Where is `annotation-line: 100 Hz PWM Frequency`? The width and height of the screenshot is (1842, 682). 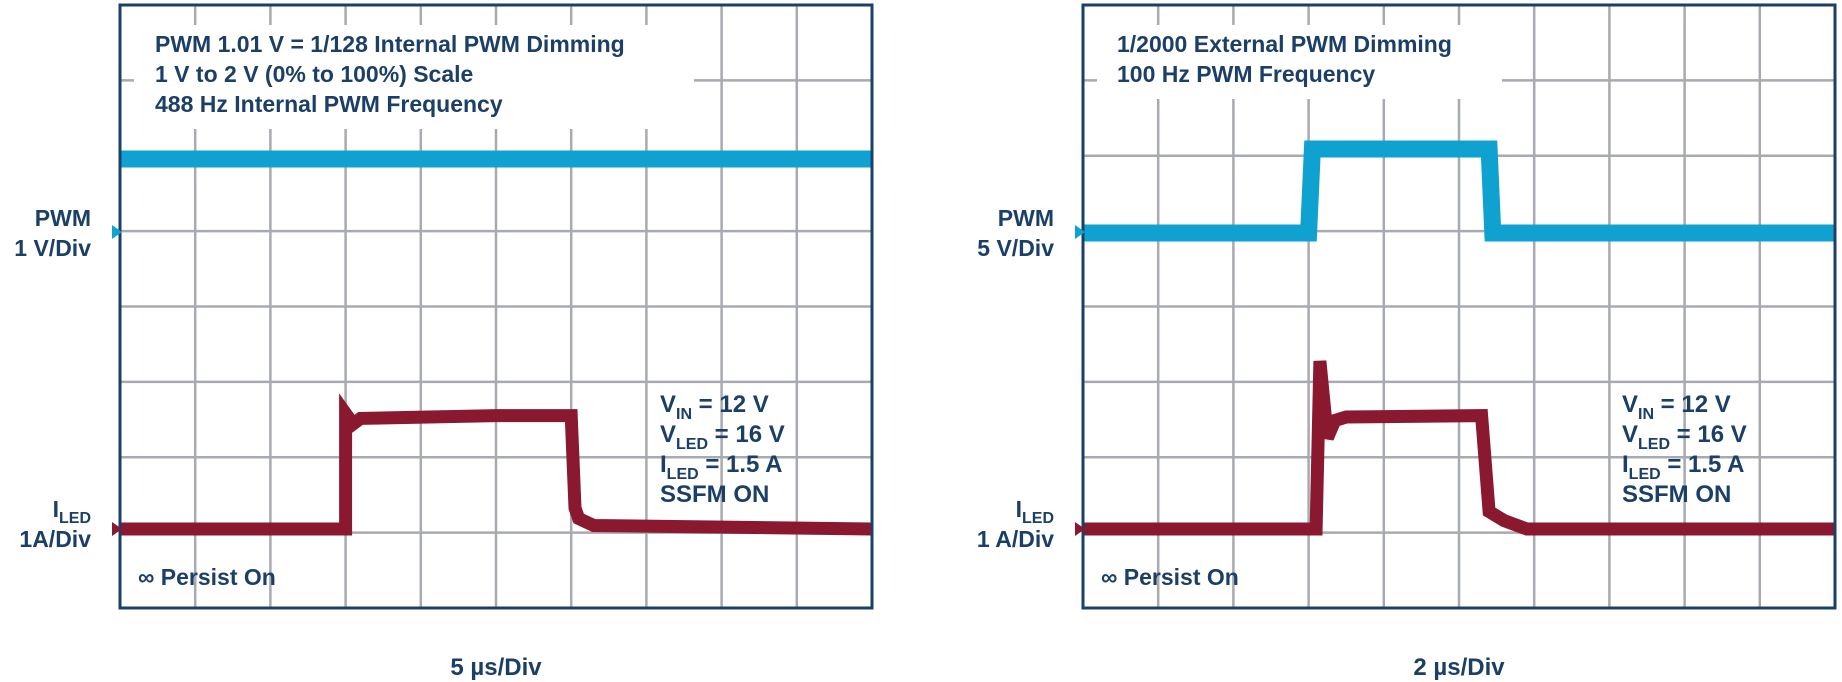
annotation-line: 100 Hz PWM Frequency is located at coordinates (1246, 74).